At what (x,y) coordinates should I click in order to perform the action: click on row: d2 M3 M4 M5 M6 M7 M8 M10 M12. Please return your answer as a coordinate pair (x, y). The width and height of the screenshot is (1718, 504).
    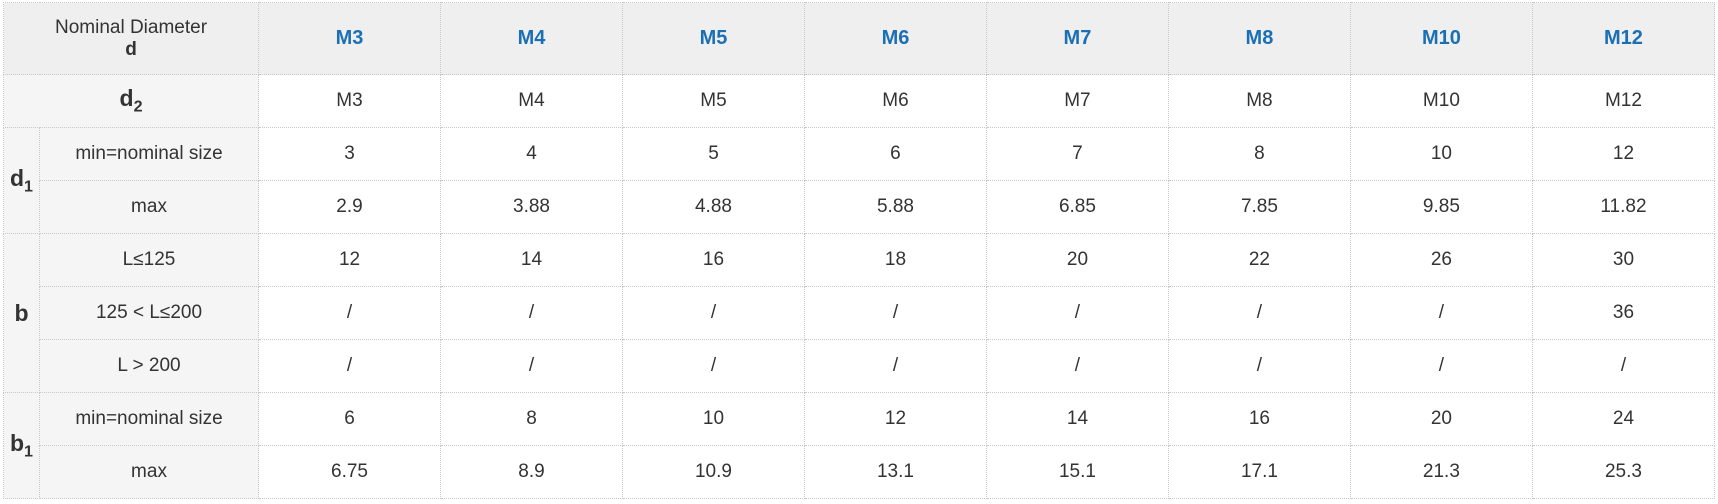
    Looking at the image, I should click on (859, 101).